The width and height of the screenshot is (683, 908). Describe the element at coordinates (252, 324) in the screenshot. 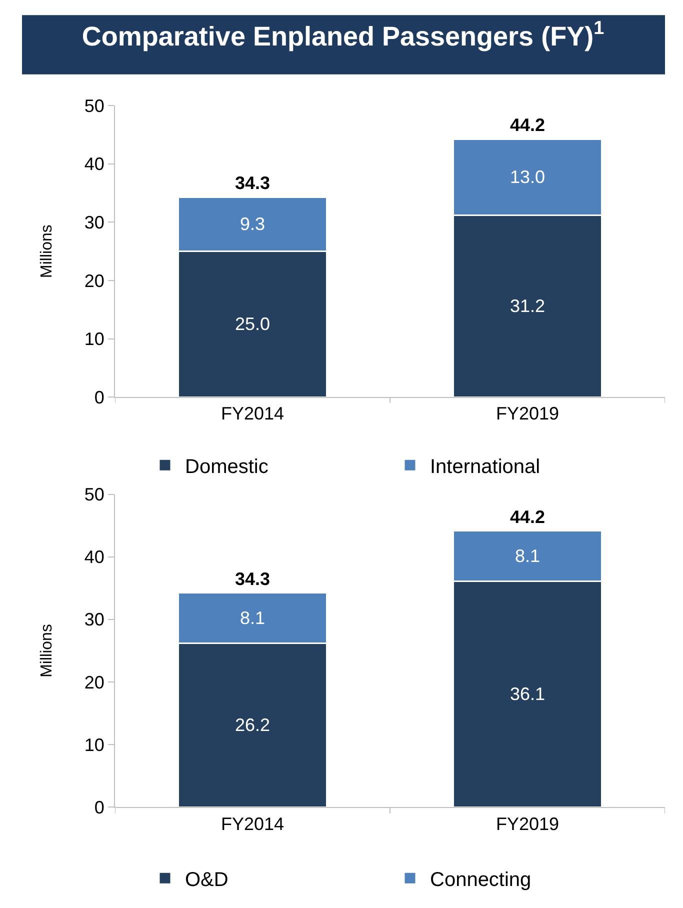

I see `data-label: 25.0` at that location.